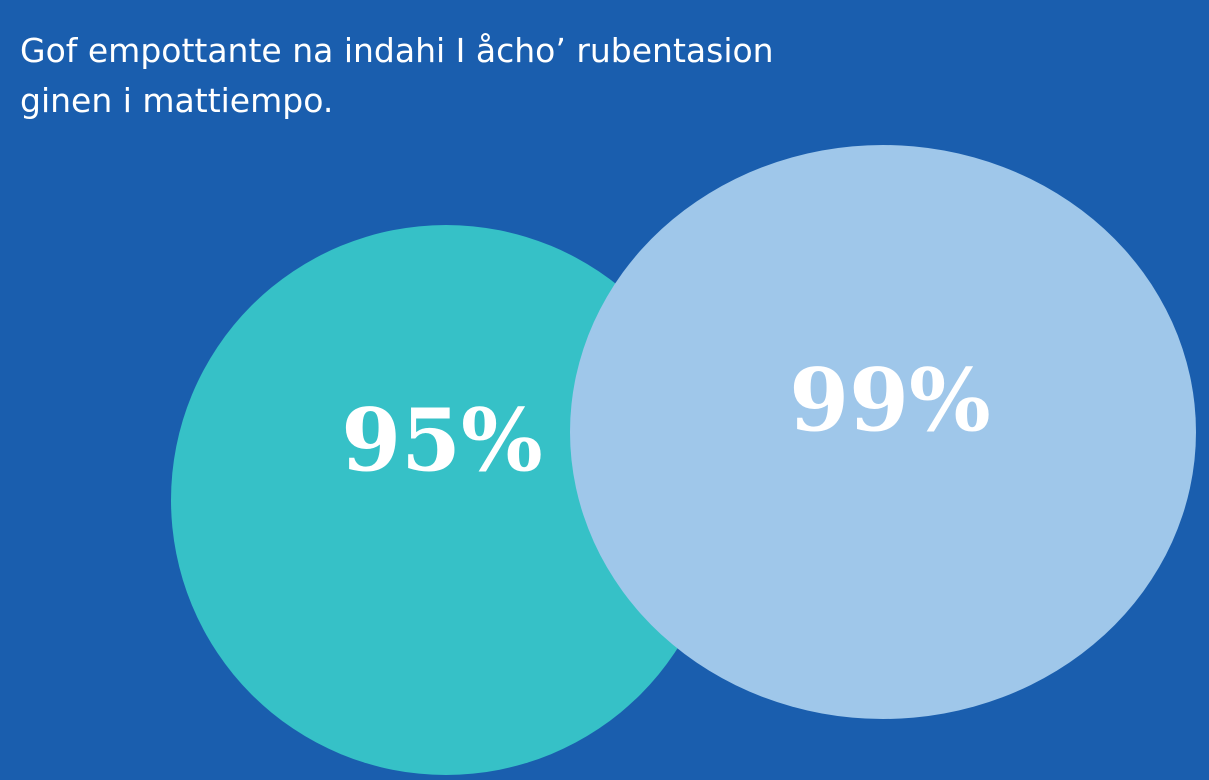 The height and width of the screenshot is (780, 1209). What do you see at coordinates (176, 100) in the screenshot?
I see `heading-line: ginen i mattiempo.` at bounding box center [176, 100].